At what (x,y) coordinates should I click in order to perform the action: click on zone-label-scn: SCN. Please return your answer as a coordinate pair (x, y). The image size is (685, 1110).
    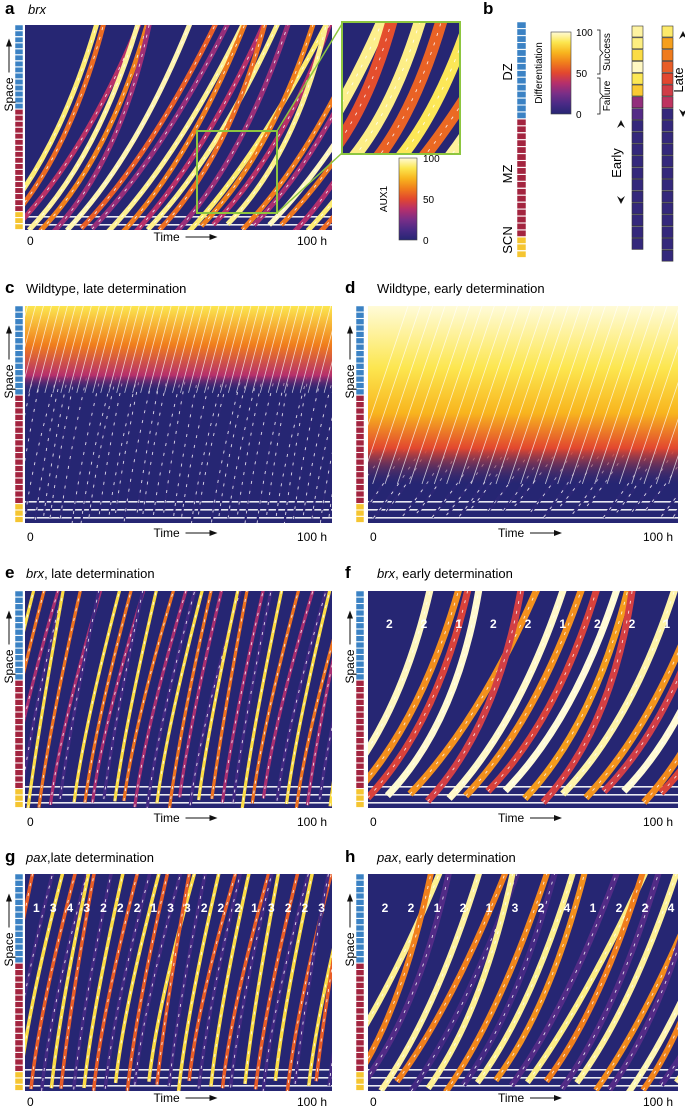
    Looking at the image, I should click on (507, 239).